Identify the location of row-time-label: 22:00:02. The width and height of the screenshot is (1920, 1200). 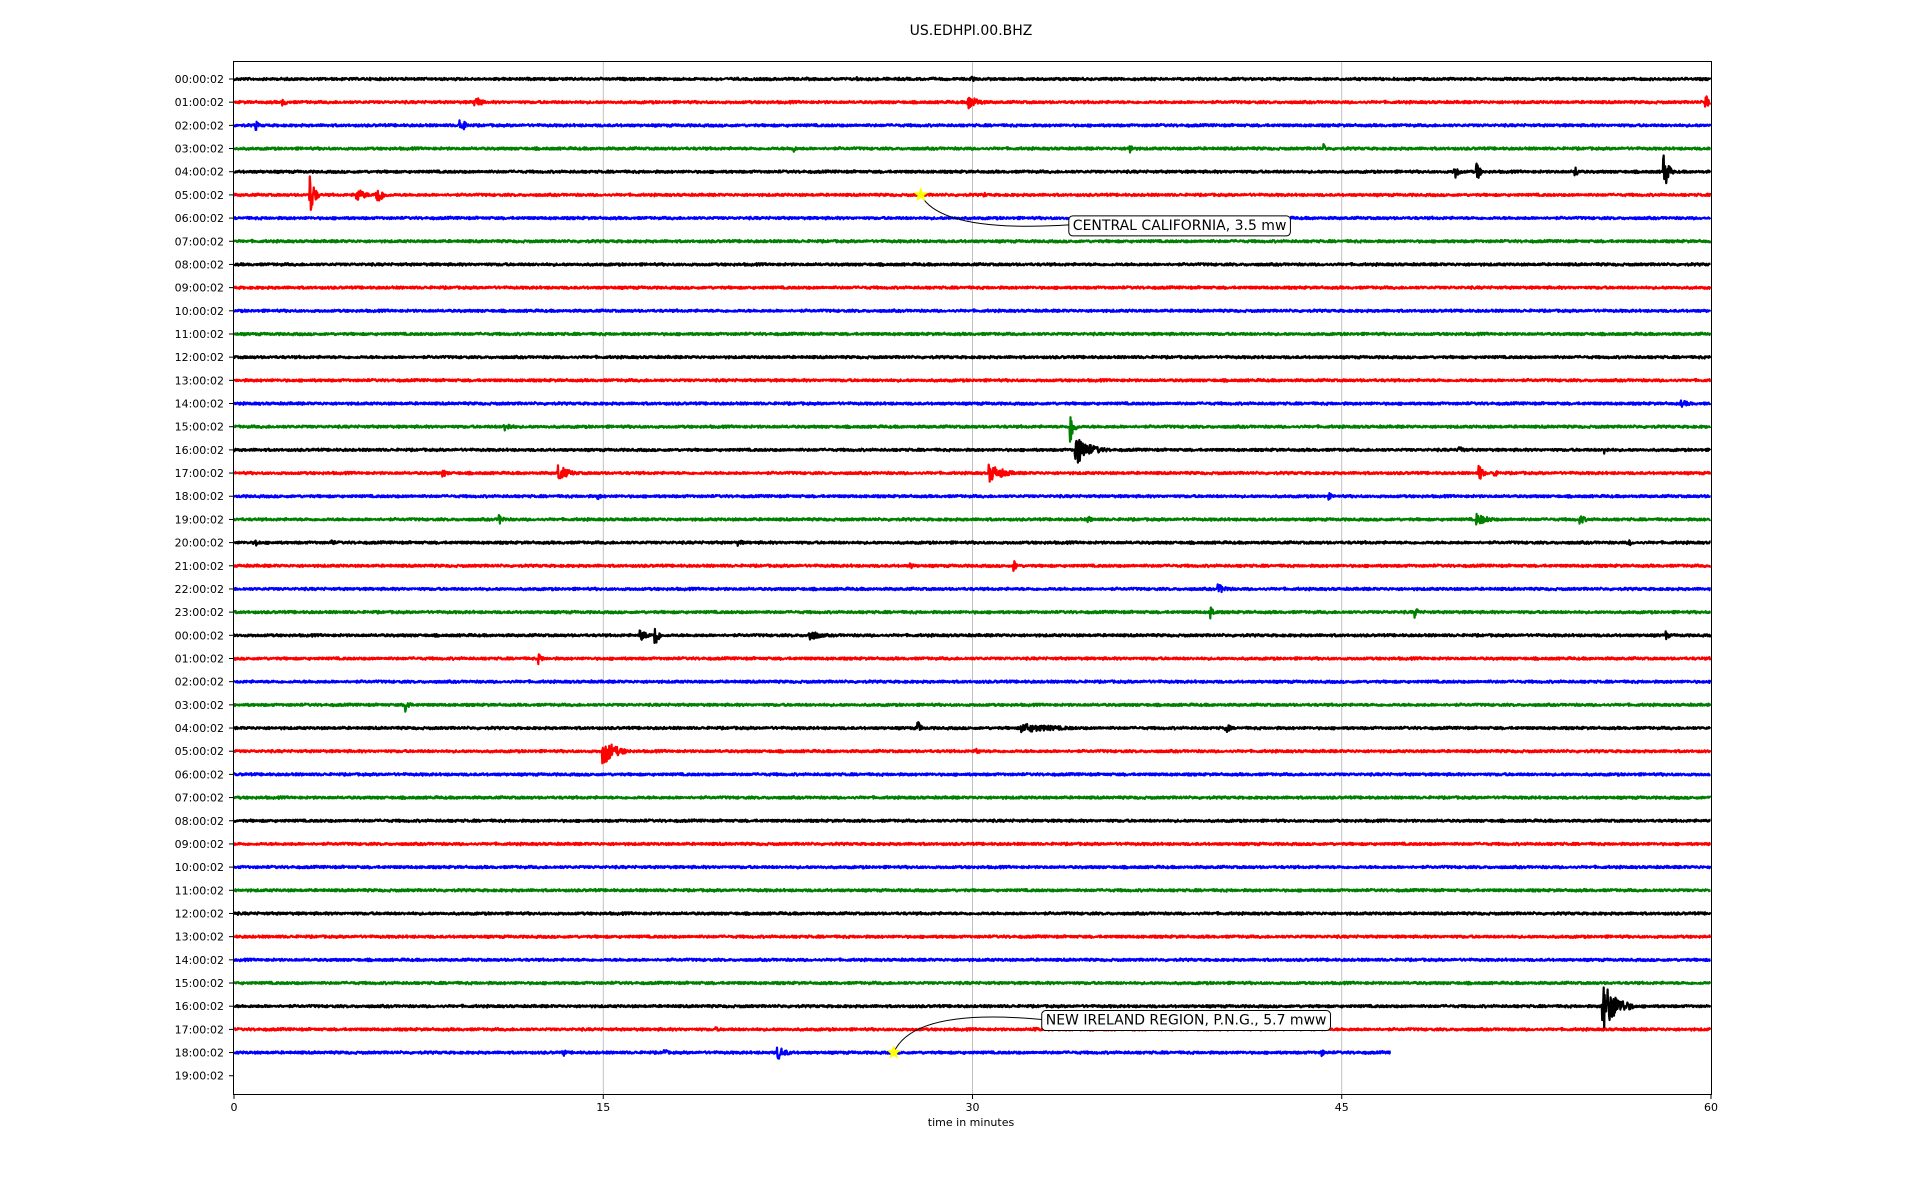
(199, 589).